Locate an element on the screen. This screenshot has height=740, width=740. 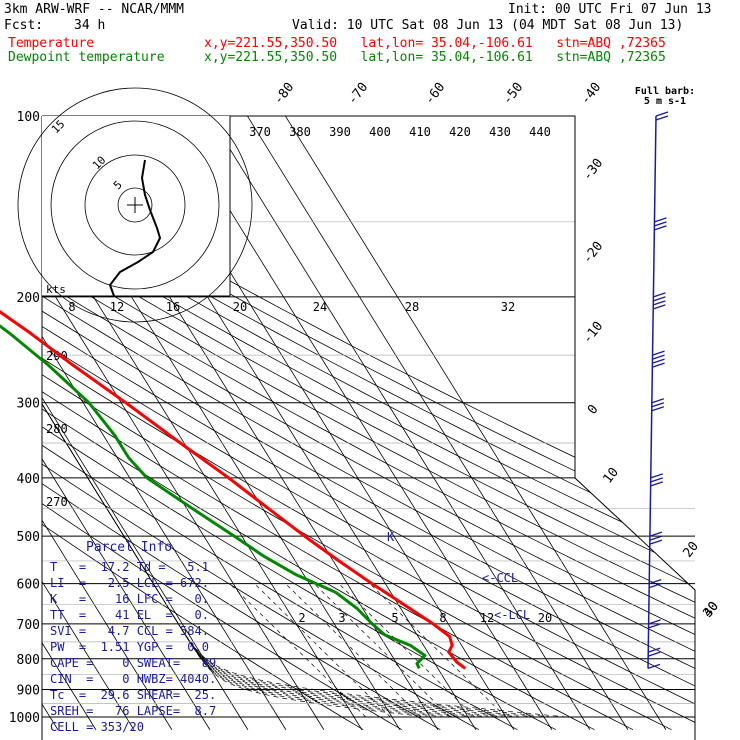
theta-e-label: 430 is located at coordinates (500, 132).